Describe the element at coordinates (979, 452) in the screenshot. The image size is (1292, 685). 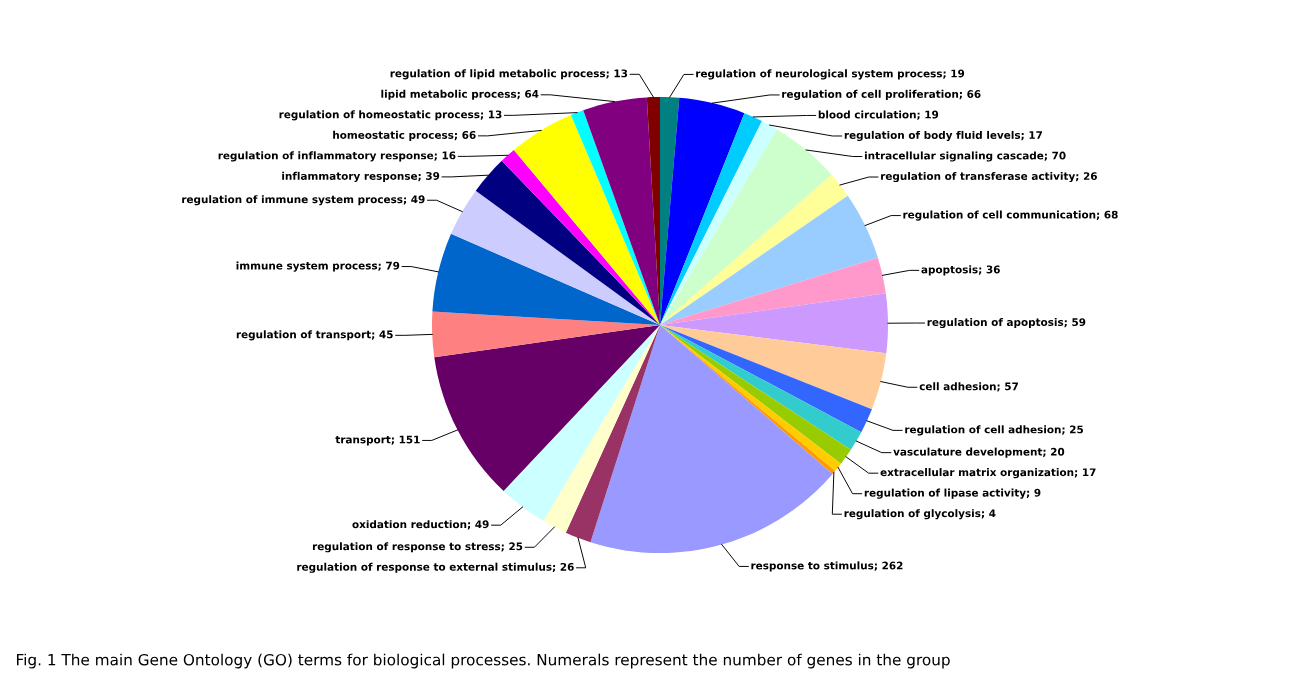
I see `slice-label: vasculature development; 20` at that location.